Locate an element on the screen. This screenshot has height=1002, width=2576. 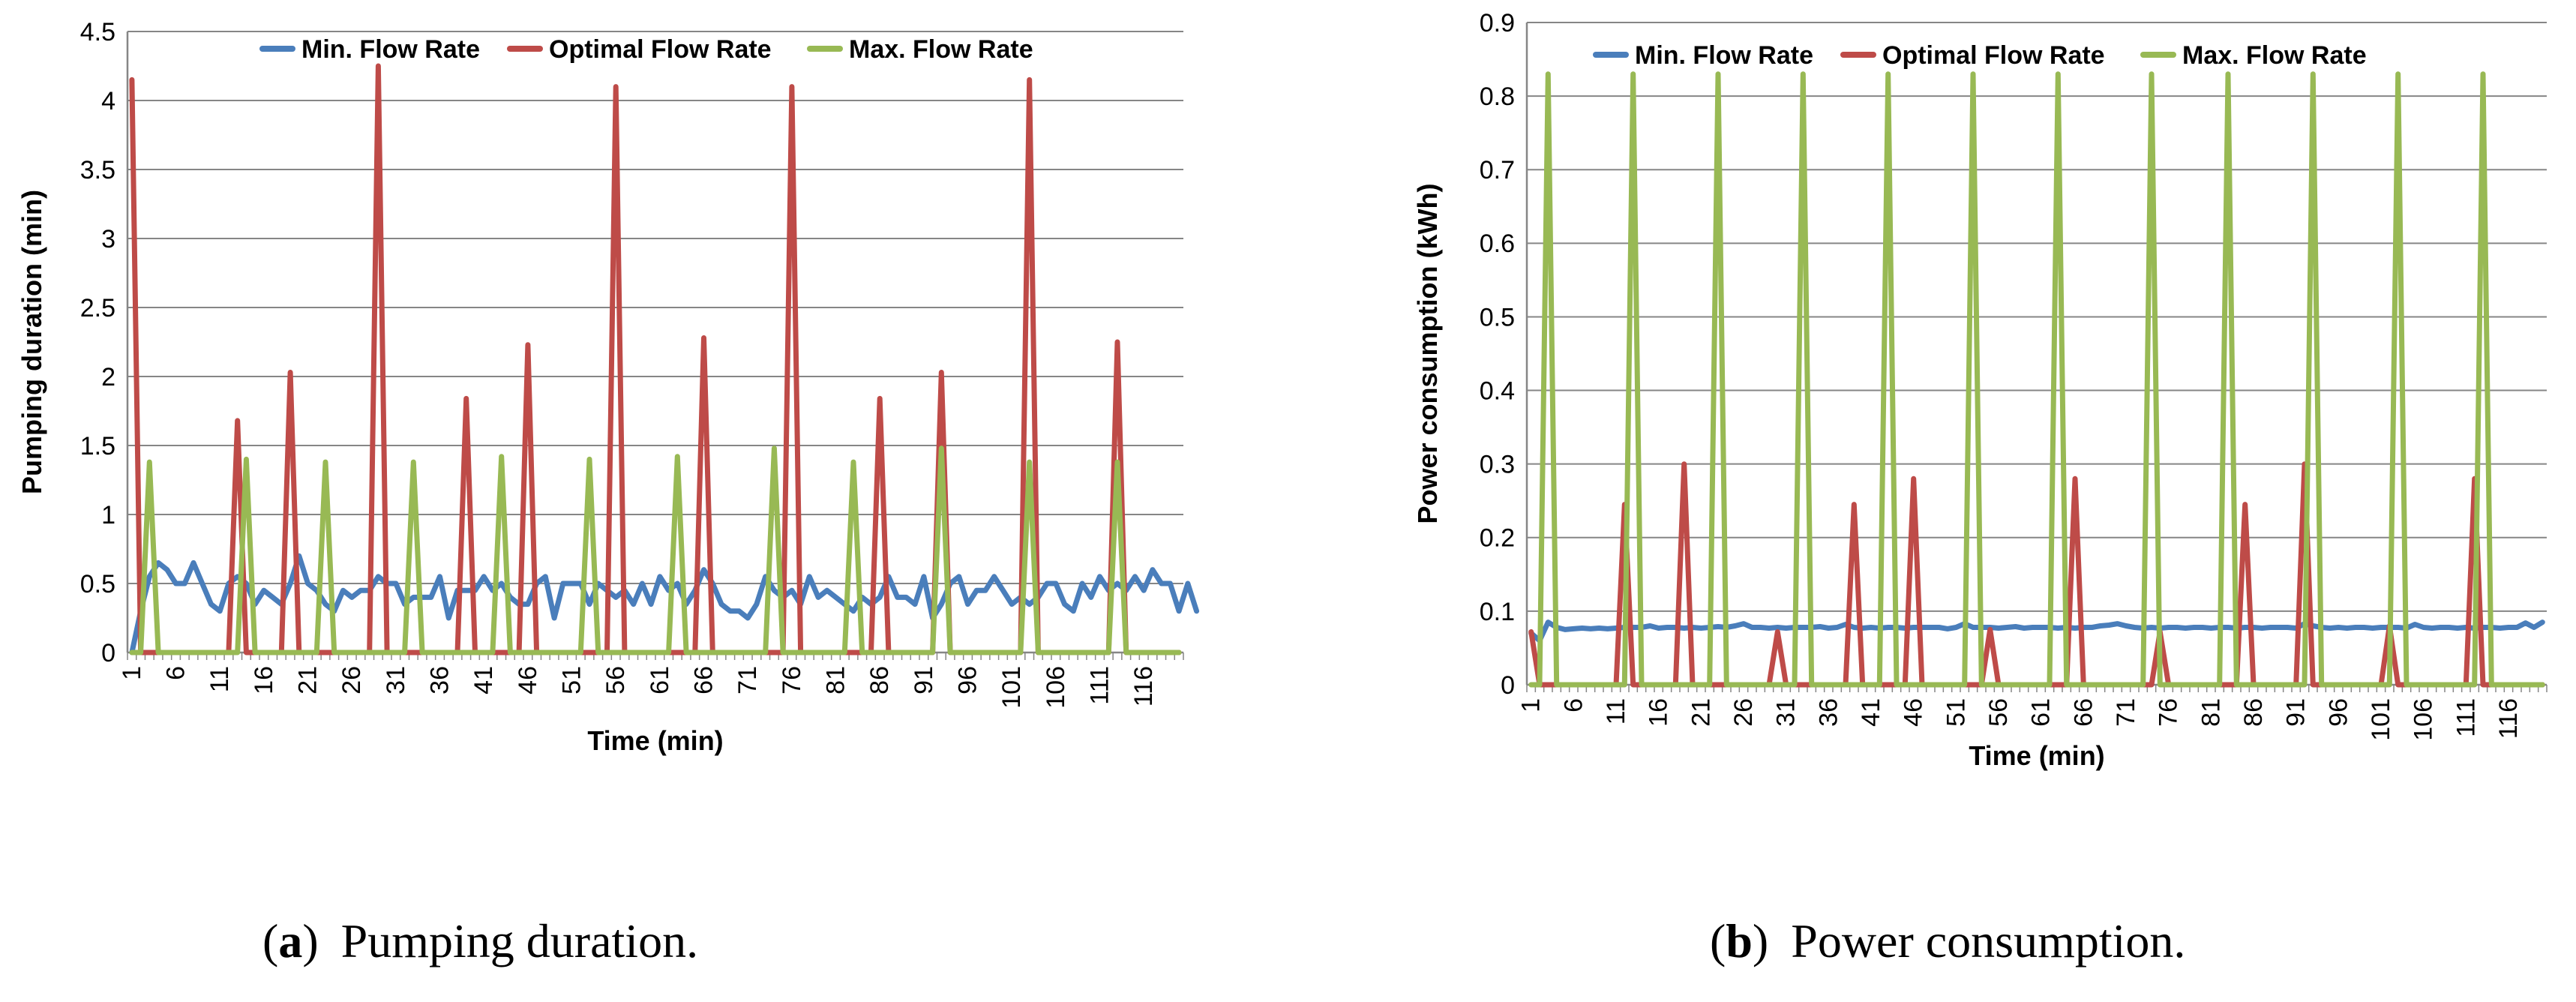
y-tick-label: 0.1 is located at coordinates (1498, 612).